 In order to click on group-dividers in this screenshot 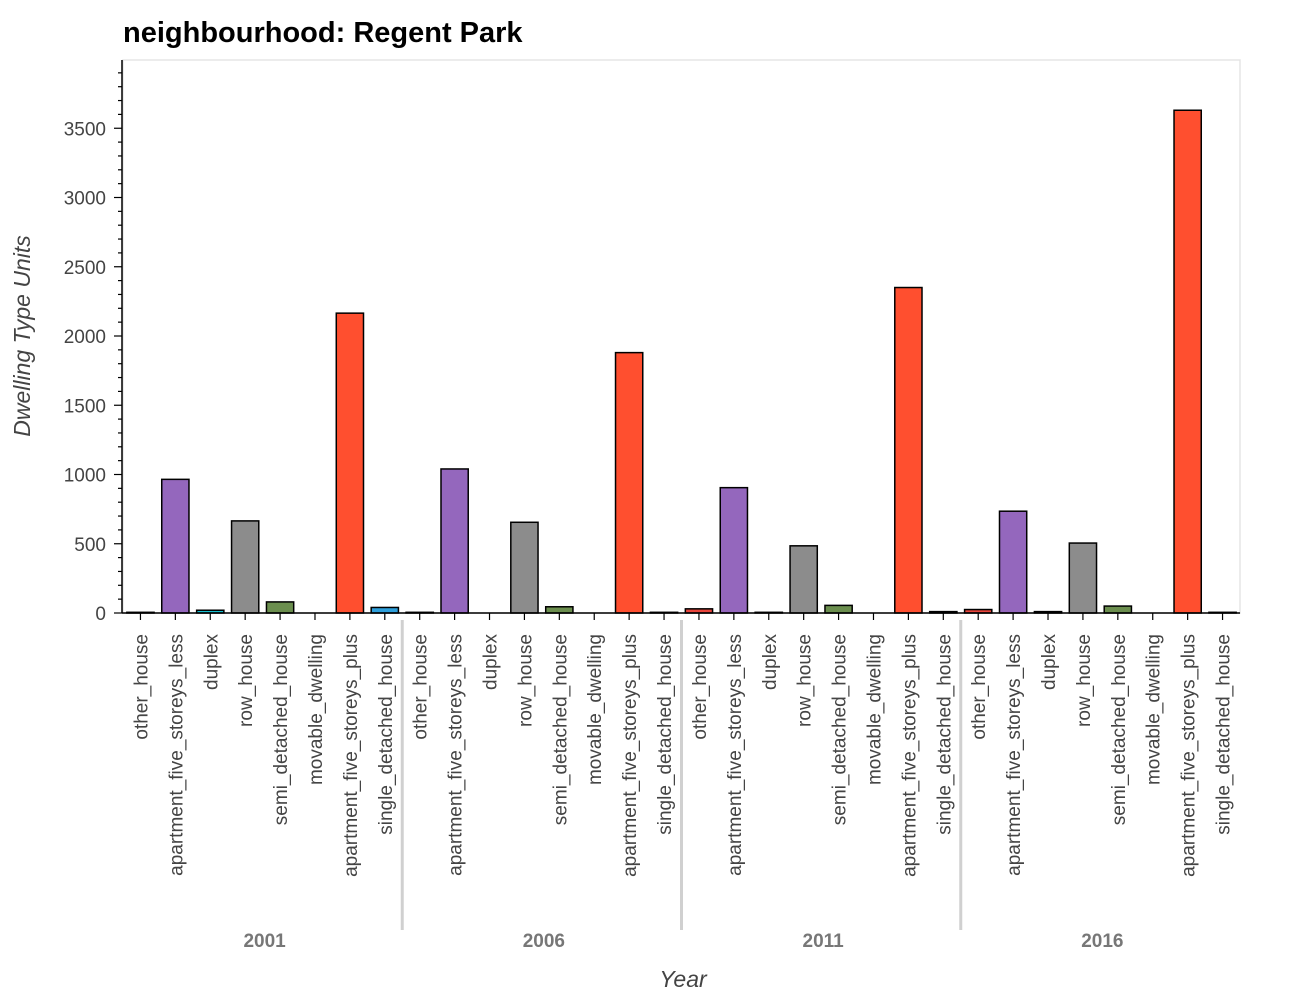, I will do `click(681, 775)`.